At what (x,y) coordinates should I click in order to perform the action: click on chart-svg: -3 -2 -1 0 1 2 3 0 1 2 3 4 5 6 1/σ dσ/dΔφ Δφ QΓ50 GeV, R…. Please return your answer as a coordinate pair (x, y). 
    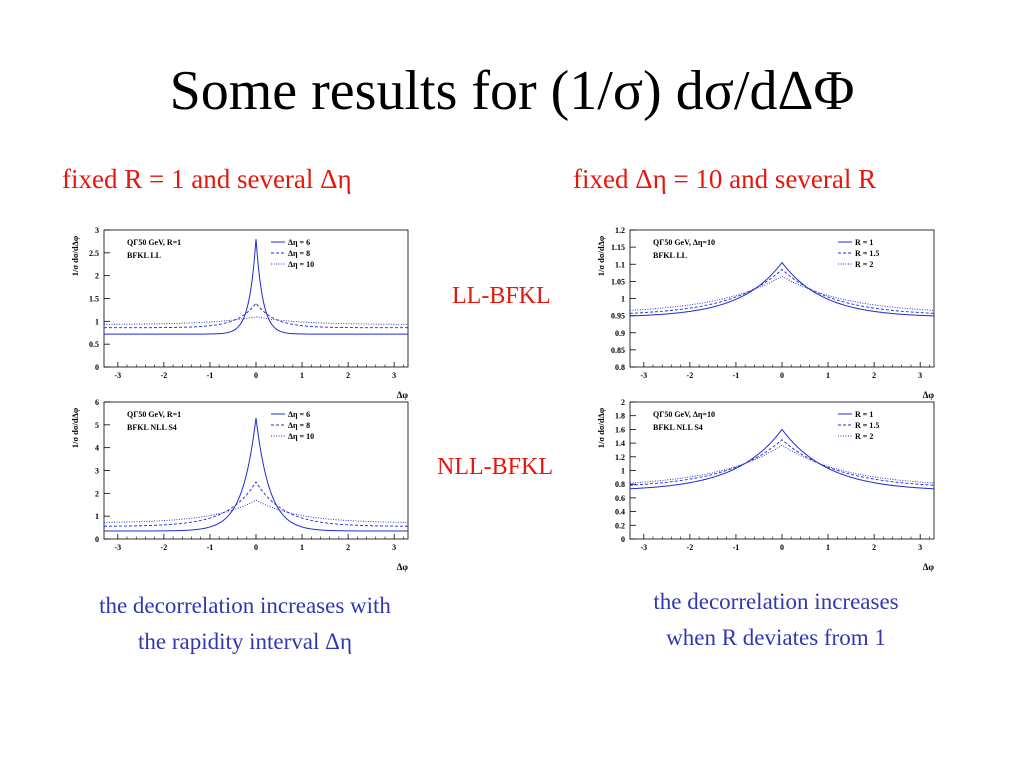
    Looking at the image, I should click on (239, 485).